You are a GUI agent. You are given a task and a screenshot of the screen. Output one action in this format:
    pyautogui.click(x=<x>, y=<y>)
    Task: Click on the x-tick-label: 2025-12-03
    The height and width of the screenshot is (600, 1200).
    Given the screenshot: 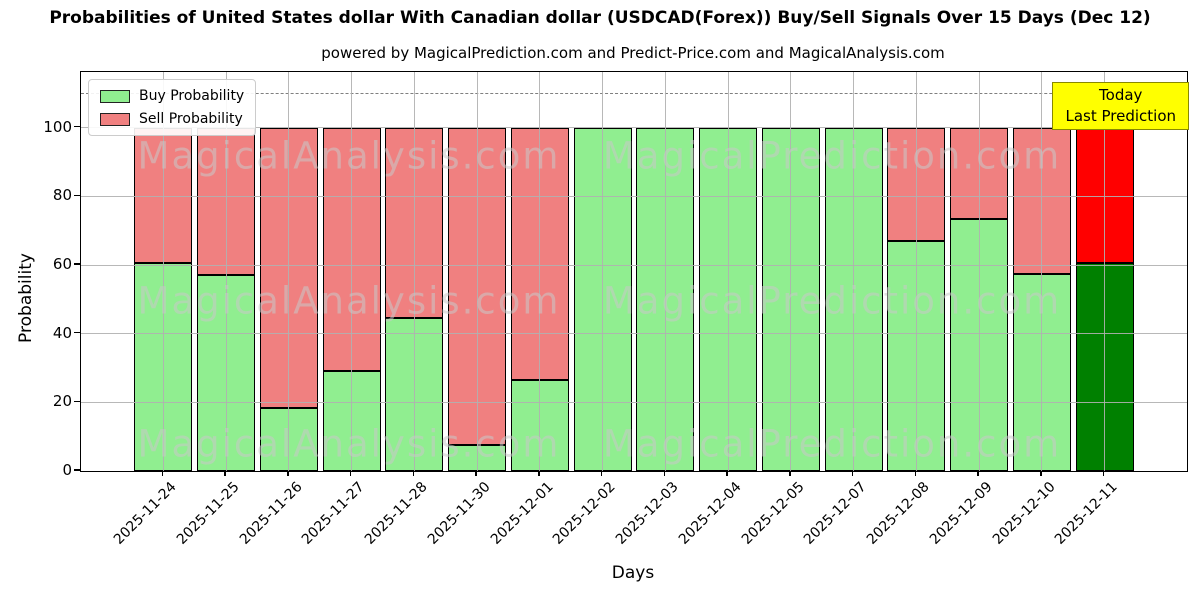 What is the action you would take?
    pyautogui.click(x=647, y=513)
    